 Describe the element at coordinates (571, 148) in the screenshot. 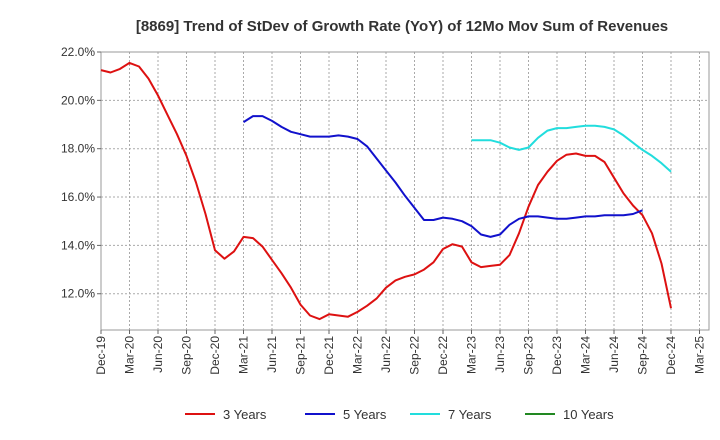

I see `series-line-7-years` at that location.